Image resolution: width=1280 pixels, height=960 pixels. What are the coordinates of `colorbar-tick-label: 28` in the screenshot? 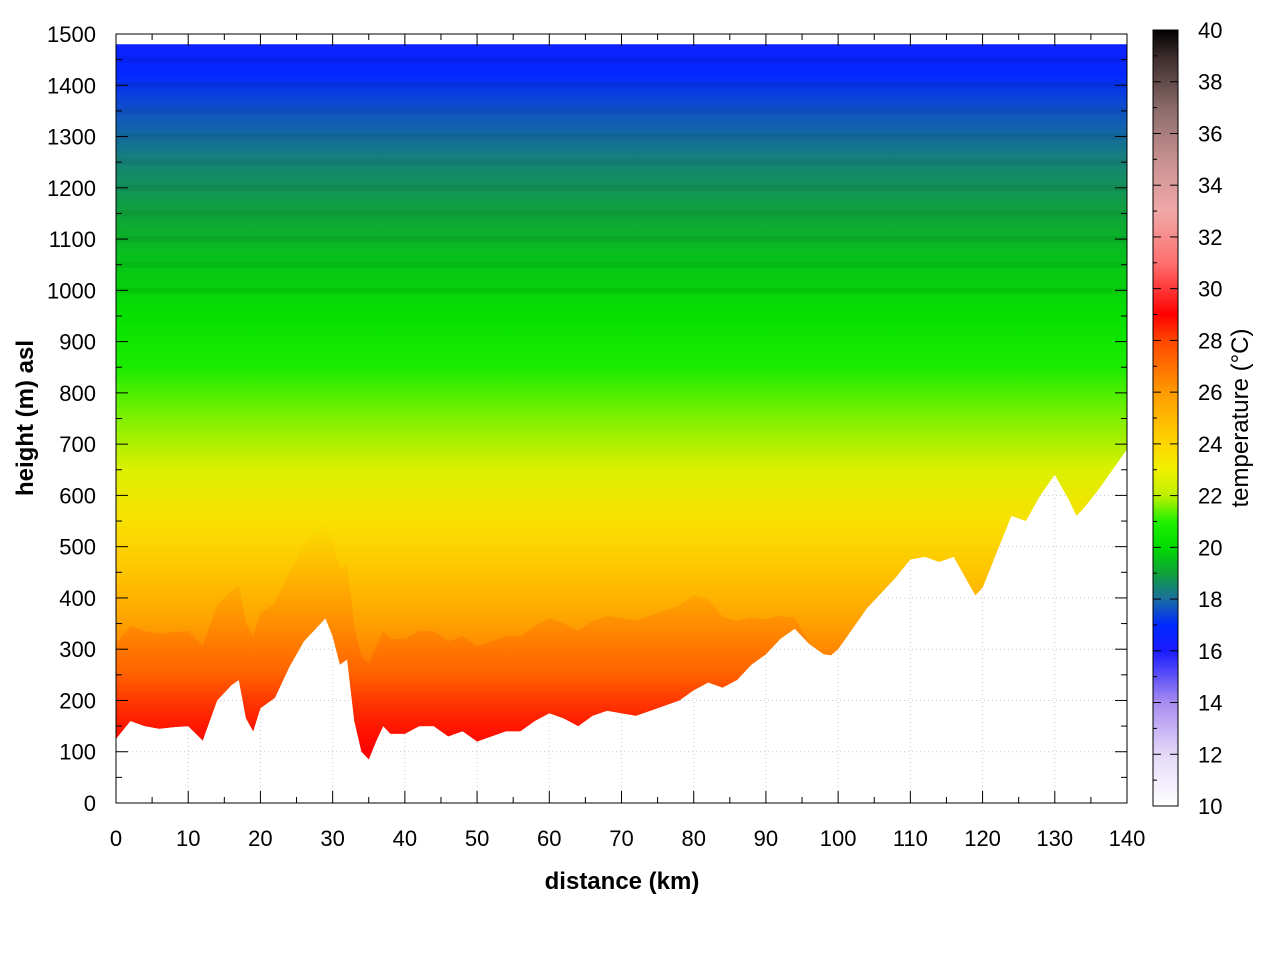 It's located at (1210, 340).